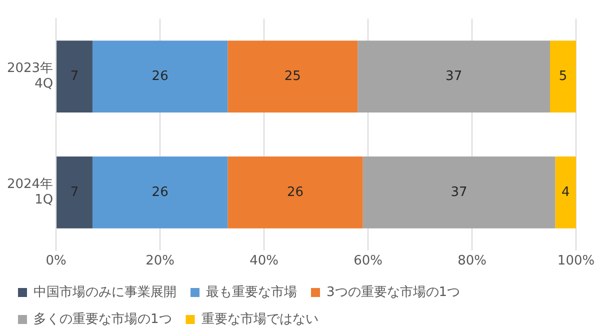 Image resolution: width=598 pixels, height=336 pixels. I want to click on data-label: 25, so click(292, 76).